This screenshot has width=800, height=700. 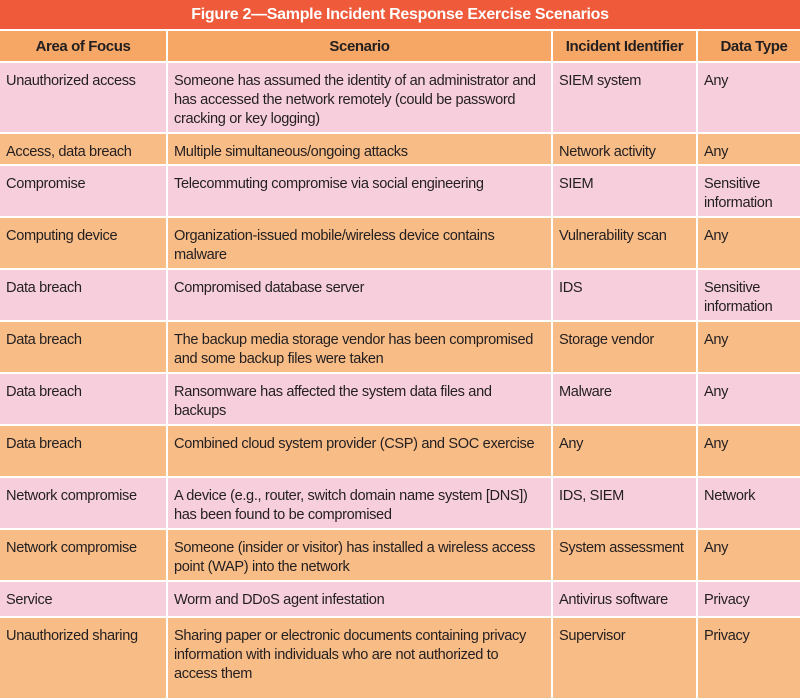 What do you see at coordinates (624, 555) in the screenshot?
I see `incident-identifier-cell: System assessment` at bounding box center [624, 555].